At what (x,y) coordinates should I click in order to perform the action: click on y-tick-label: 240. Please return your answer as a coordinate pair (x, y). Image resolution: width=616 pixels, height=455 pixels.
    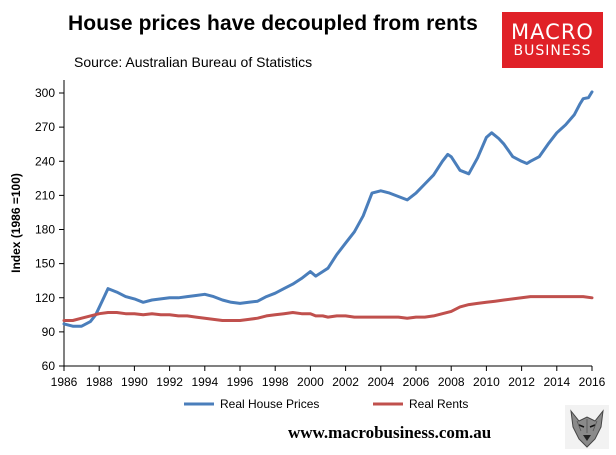
    Looking at the image, I should click on (45, 161).